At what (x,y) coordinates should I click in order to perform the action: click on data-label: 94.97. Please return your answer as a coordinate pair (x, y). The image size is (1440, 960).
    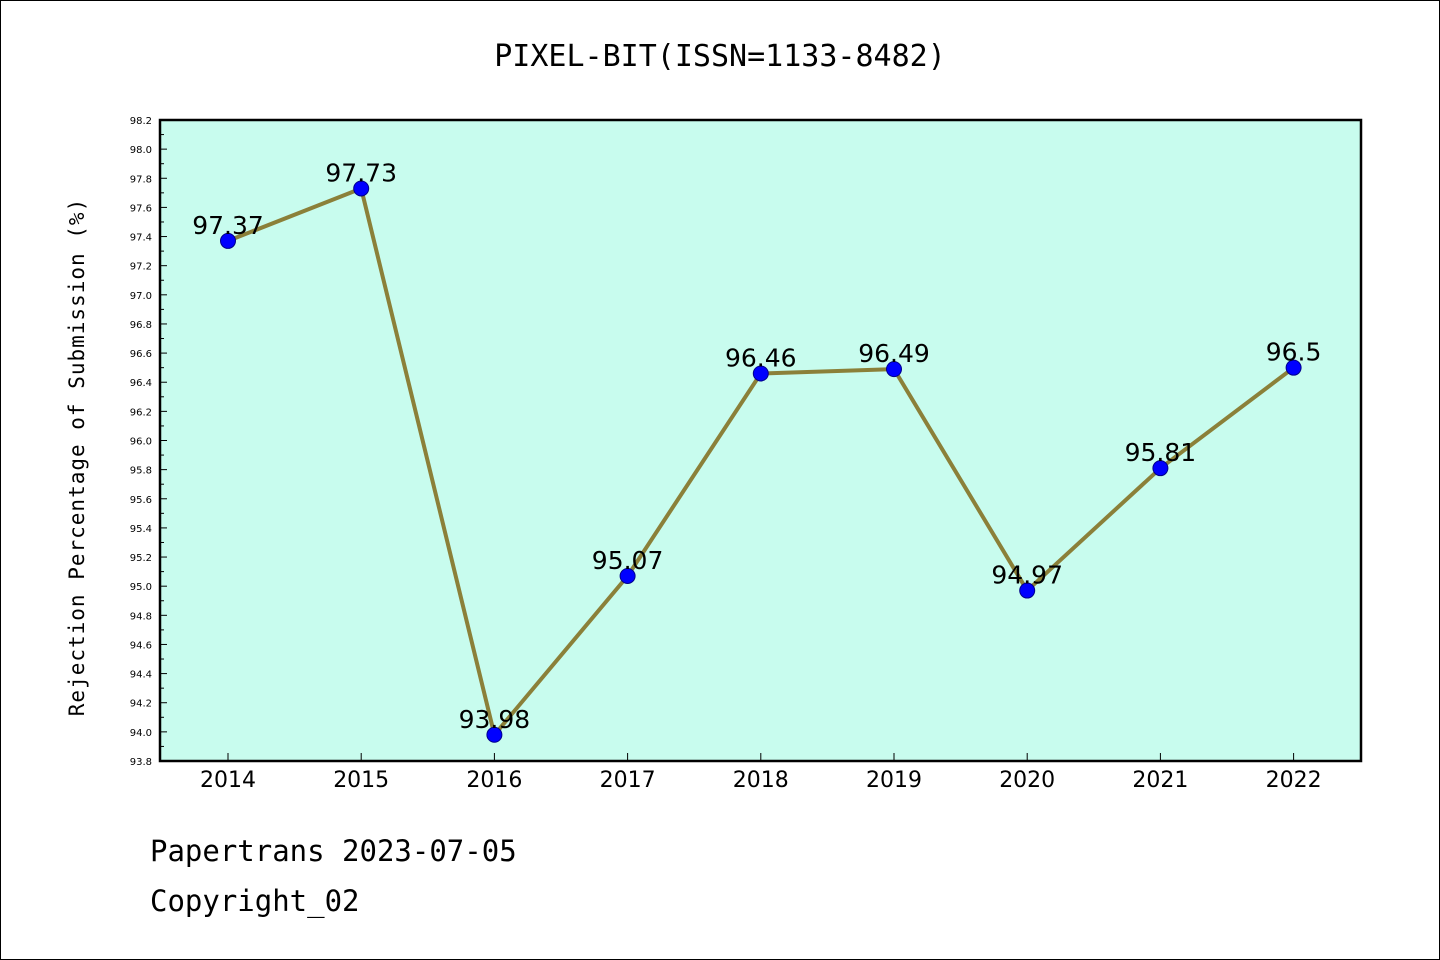
    Looking at the image, I should click on (1027, 575).